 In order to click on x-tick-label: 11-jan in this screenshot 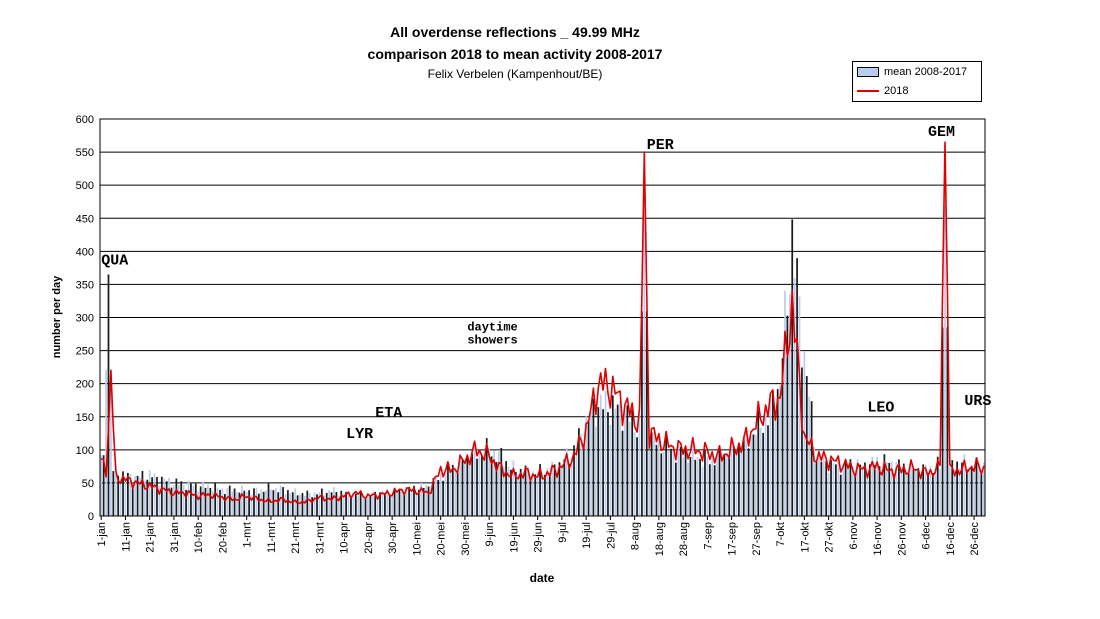, I will do `click(126, 537)`.